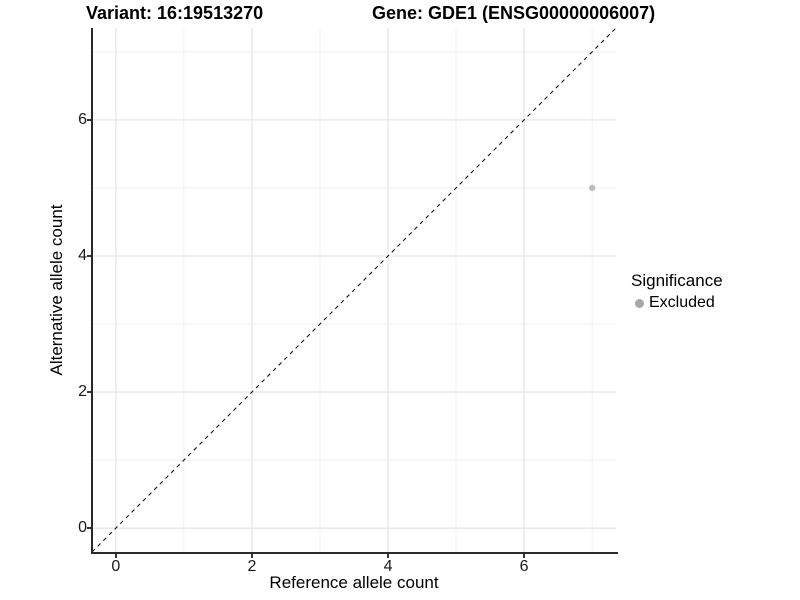 This screenshot has width=800, height=600. Describe the element at coordinates (677, 291) in the screenshot. I see `legend: Significance Excluded` at that location.